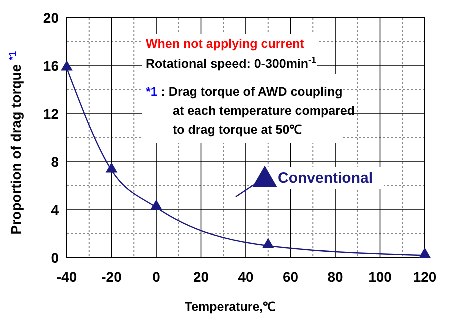 The image size is (453, 324). What do you see at coordinates (336, 277) in the screenshot?
I see `x-tick-label: 80` at bounding box center [336, 277].